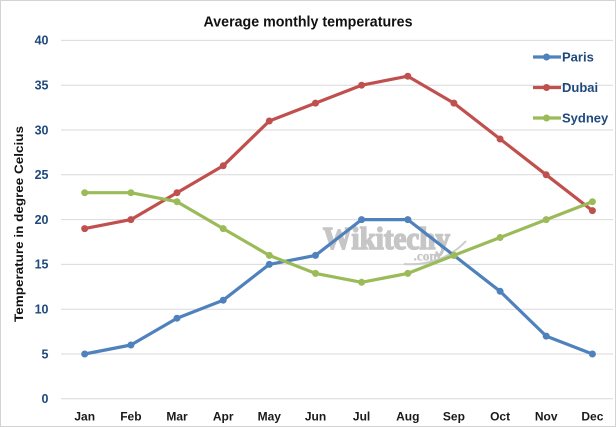 This screenshot has width=616, height=427. I want to click on svg-text: Sydney, so click(585, 118).